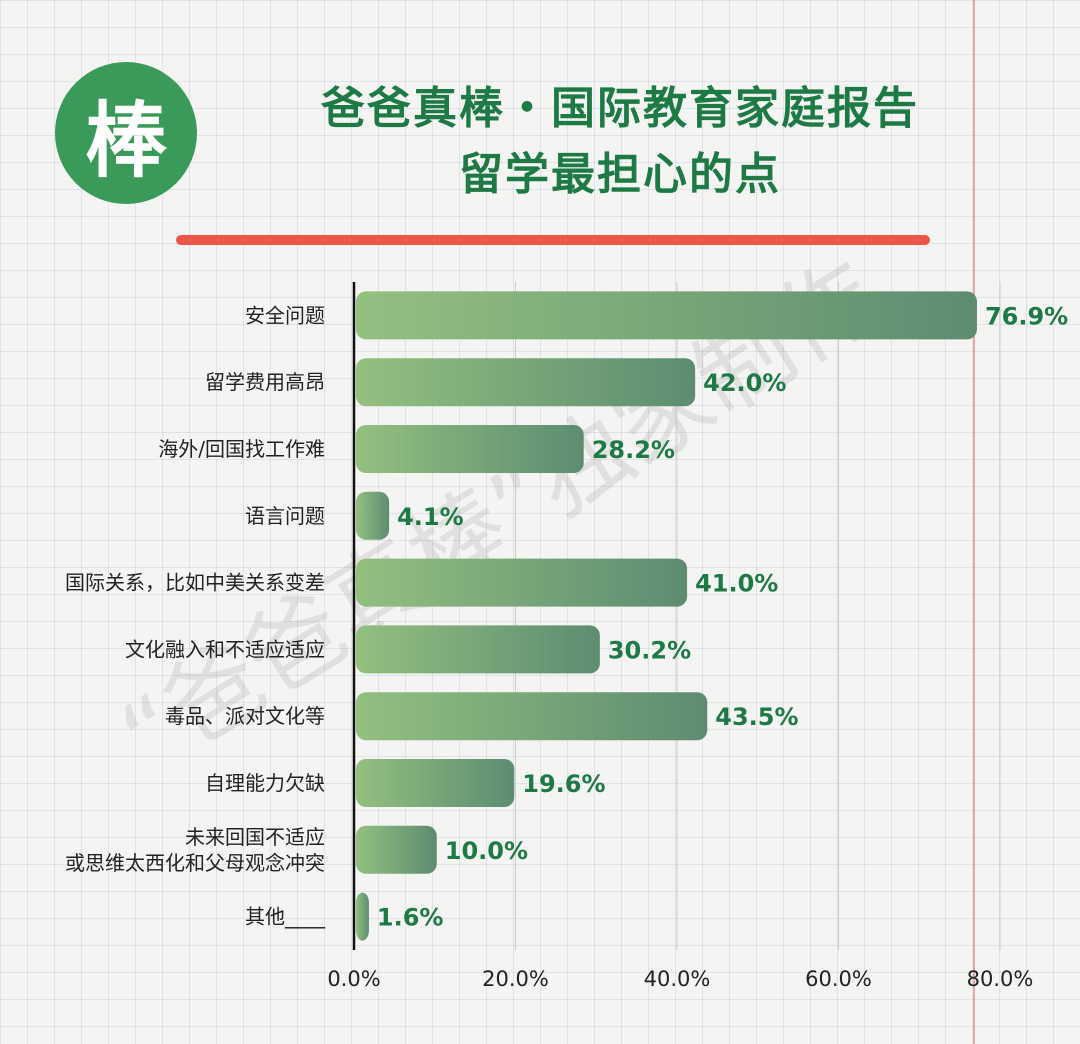  Describe the element at coordinates (553, 240) in the screenshot. I see `title-underline` at that location.